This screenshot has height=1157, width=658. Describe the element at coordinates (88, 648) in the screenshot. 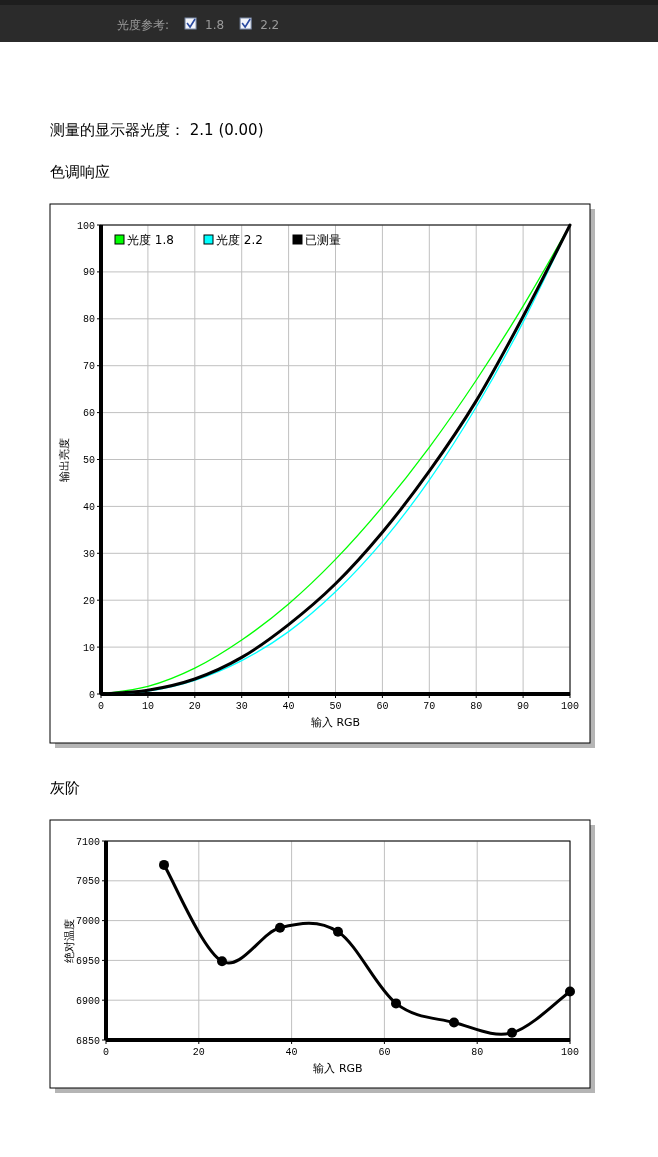

I see `y-tick-label: 10` at that location.